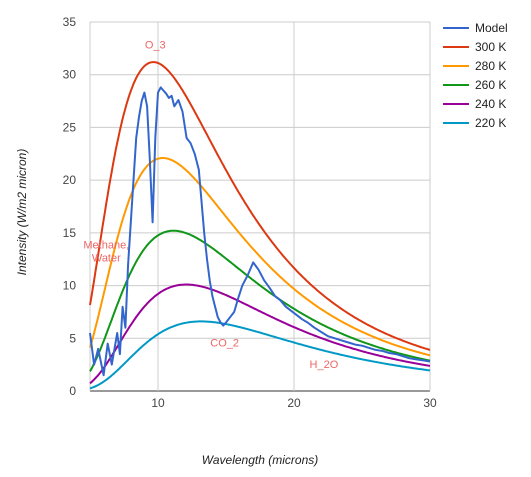  What do you see at coordinates (430, 403) in the screenshot?
I see `x-tick-label: 30` at bounding box center [430, 403].